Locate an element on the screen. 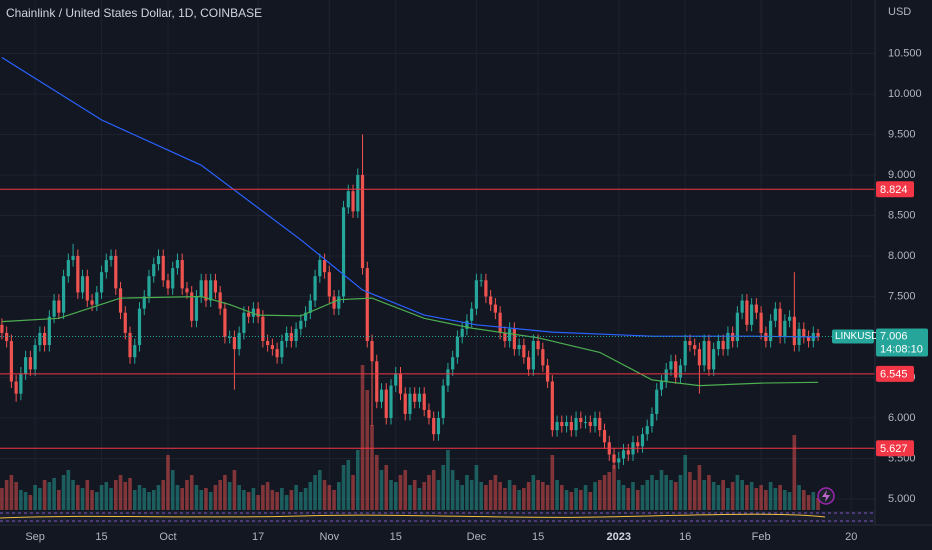 Image resolution: width=932 pixels, height=550 pixels. y-tick-label: 9.500 is located at coordinates (902, 134).